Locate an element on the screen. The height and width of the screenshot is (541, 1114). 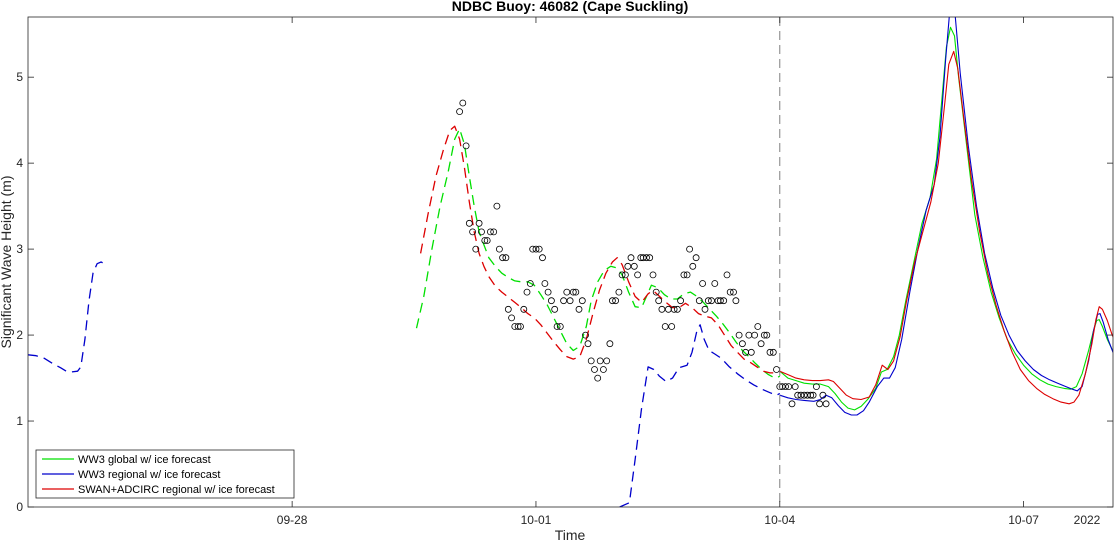
x-tick-label: 09-28 is located at coordinates (292, 520).